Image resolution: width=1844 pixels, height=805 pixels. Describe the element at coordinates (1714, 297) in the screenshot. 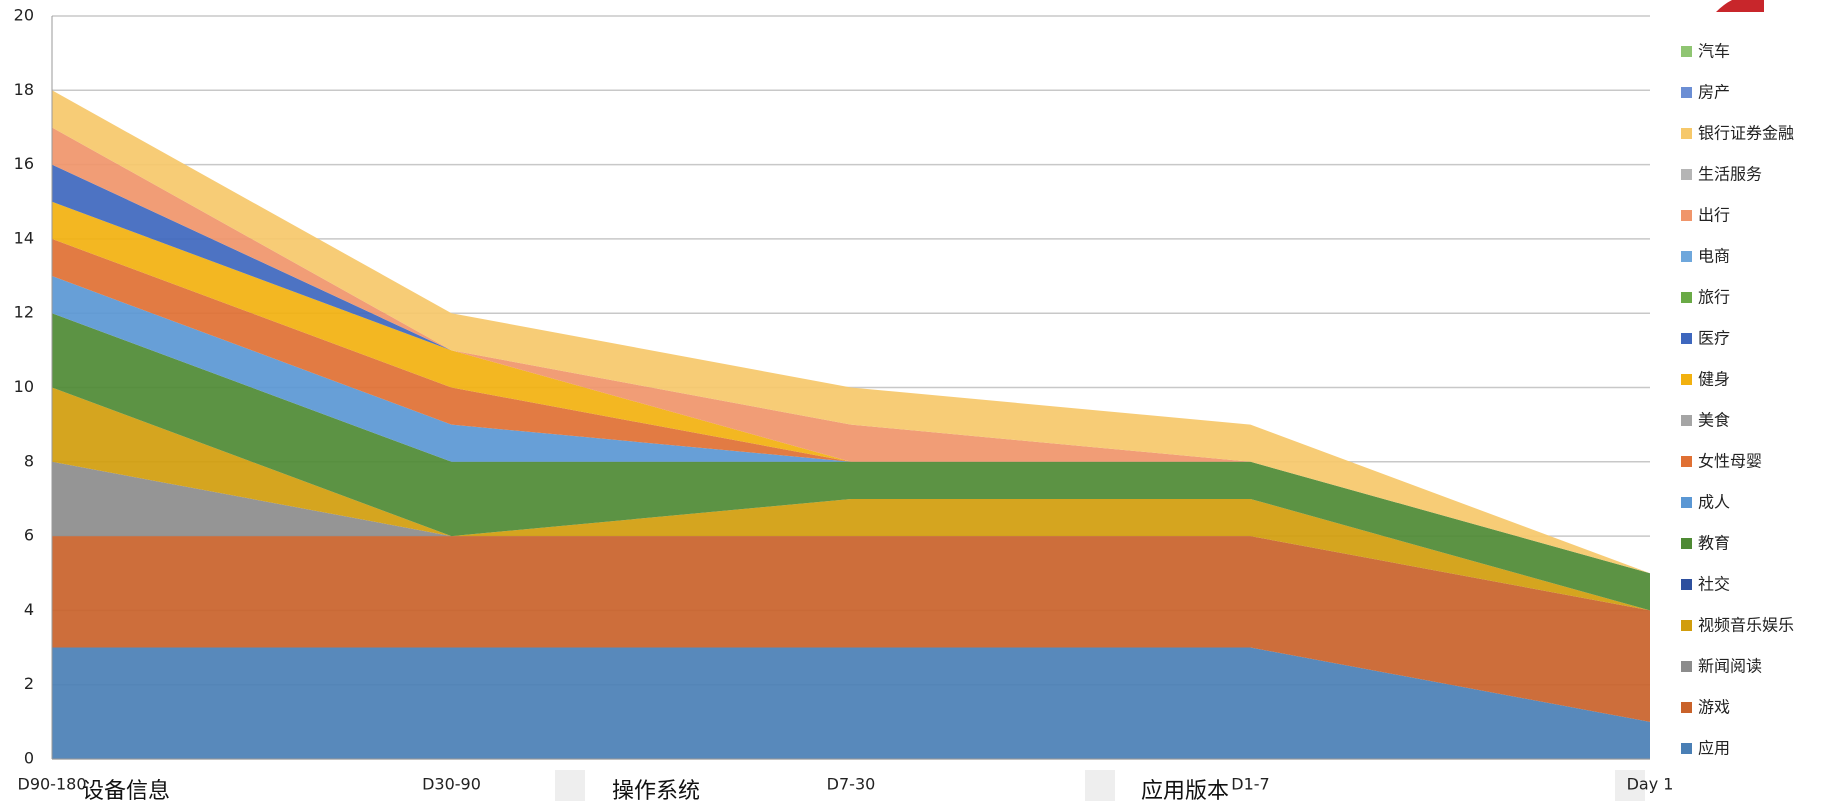

I see `legend-label: 旅行` at that location.